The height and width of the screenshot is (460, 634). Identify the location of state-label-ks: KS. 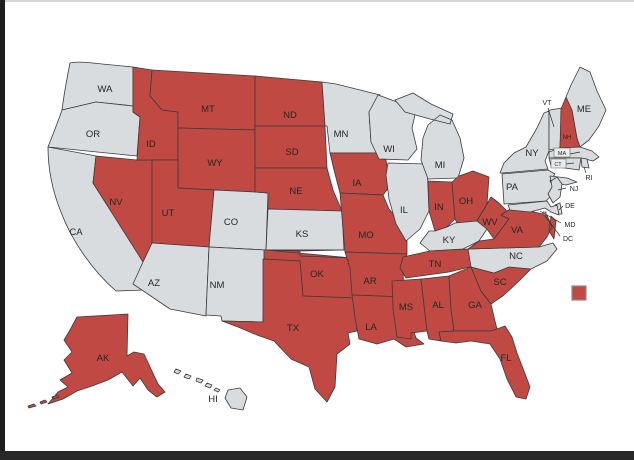
(302, 234).